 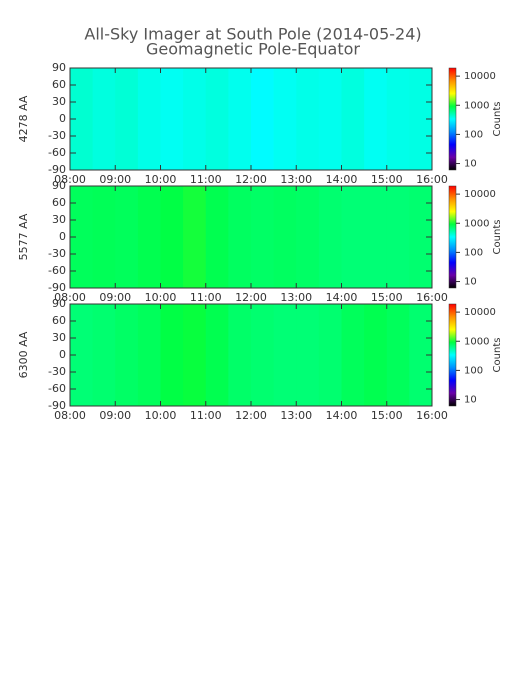 What do you see at coordinates (57, 135) in the screenshot?
I see `y-tick-label: -30` at bounding box center [57, 135].